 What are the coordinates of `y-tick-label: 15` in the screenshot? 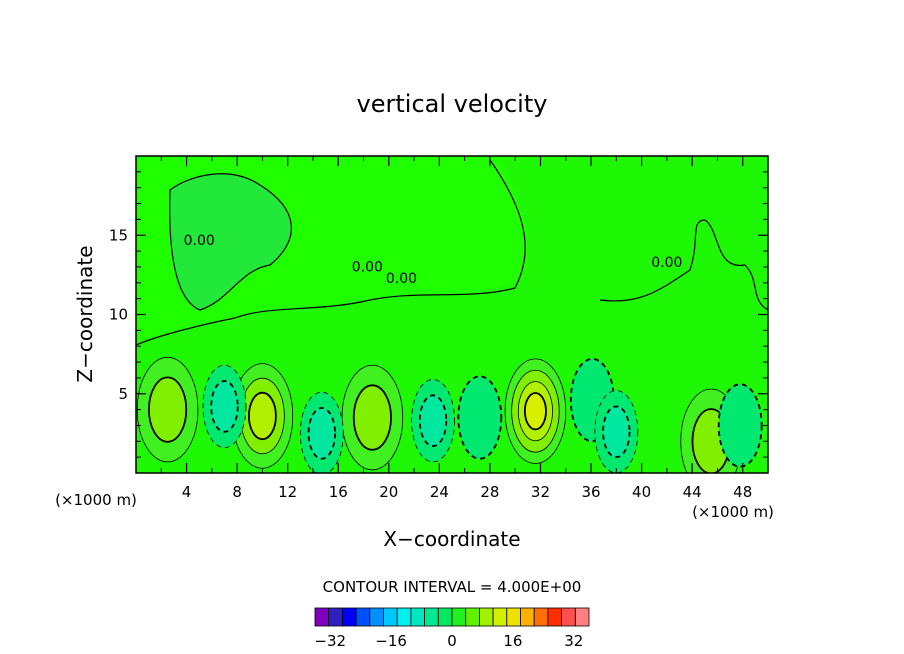 It's located at (118, 235).